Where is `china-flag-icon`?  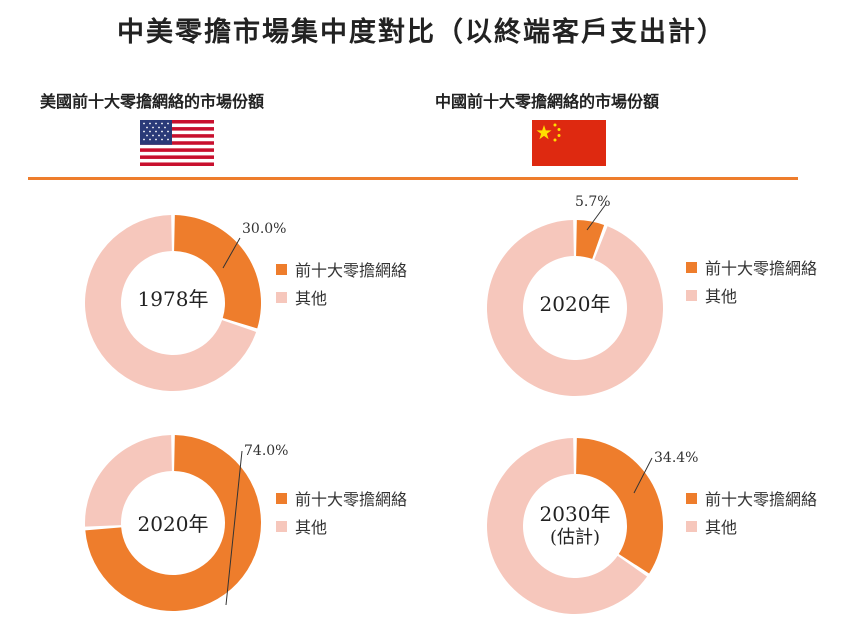 china-flag-icon is located at coordinates (569, 143).